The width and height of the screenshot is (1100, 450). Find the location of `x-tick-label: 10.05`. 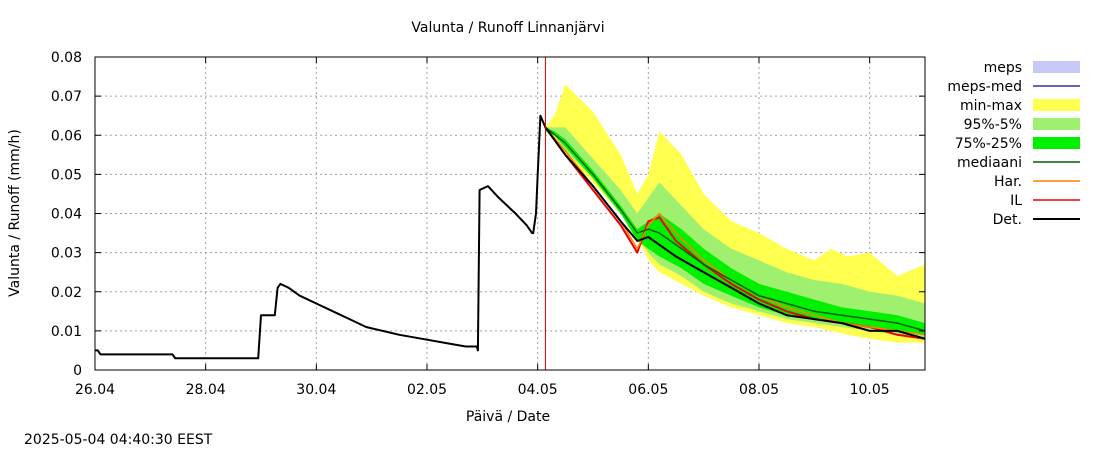

x-tick-label: 10.05 is located at coordinates (870, 390).